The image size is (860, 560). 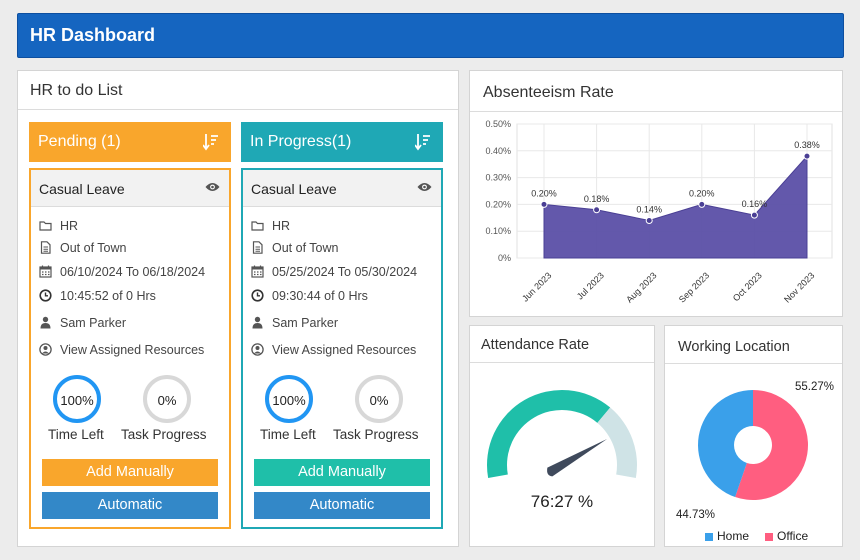 I want to click on location-panel: Working Location 55.27% 44.73% Home Office, so click(x=753, y=436).